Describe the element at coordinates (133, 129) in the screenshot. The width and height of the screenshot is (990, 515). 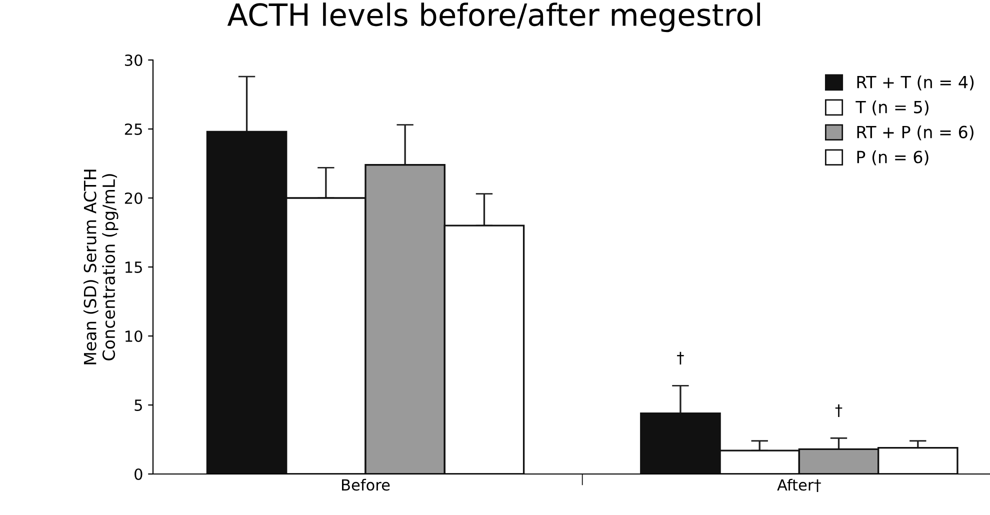
I see `y-tick-label: 25` at that location.